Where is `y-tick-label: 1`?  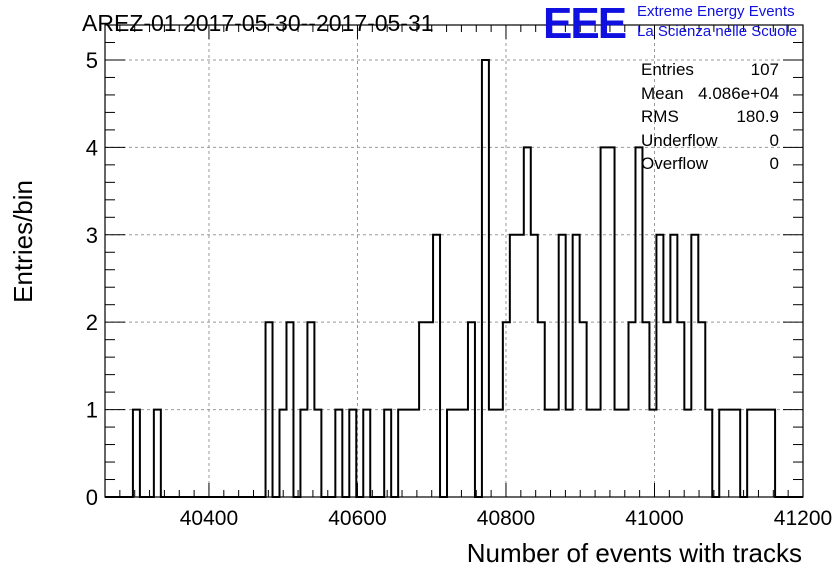 y-tick-label: 1 is located at coordinates (92, 410).